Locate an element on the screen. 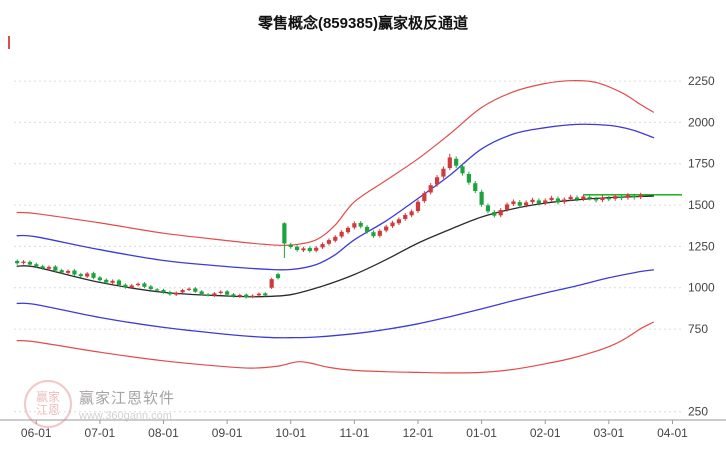 The width and height of the screenshot is (726, 450). x-axis-label: 04-01 is located at coordinates (672, 433).